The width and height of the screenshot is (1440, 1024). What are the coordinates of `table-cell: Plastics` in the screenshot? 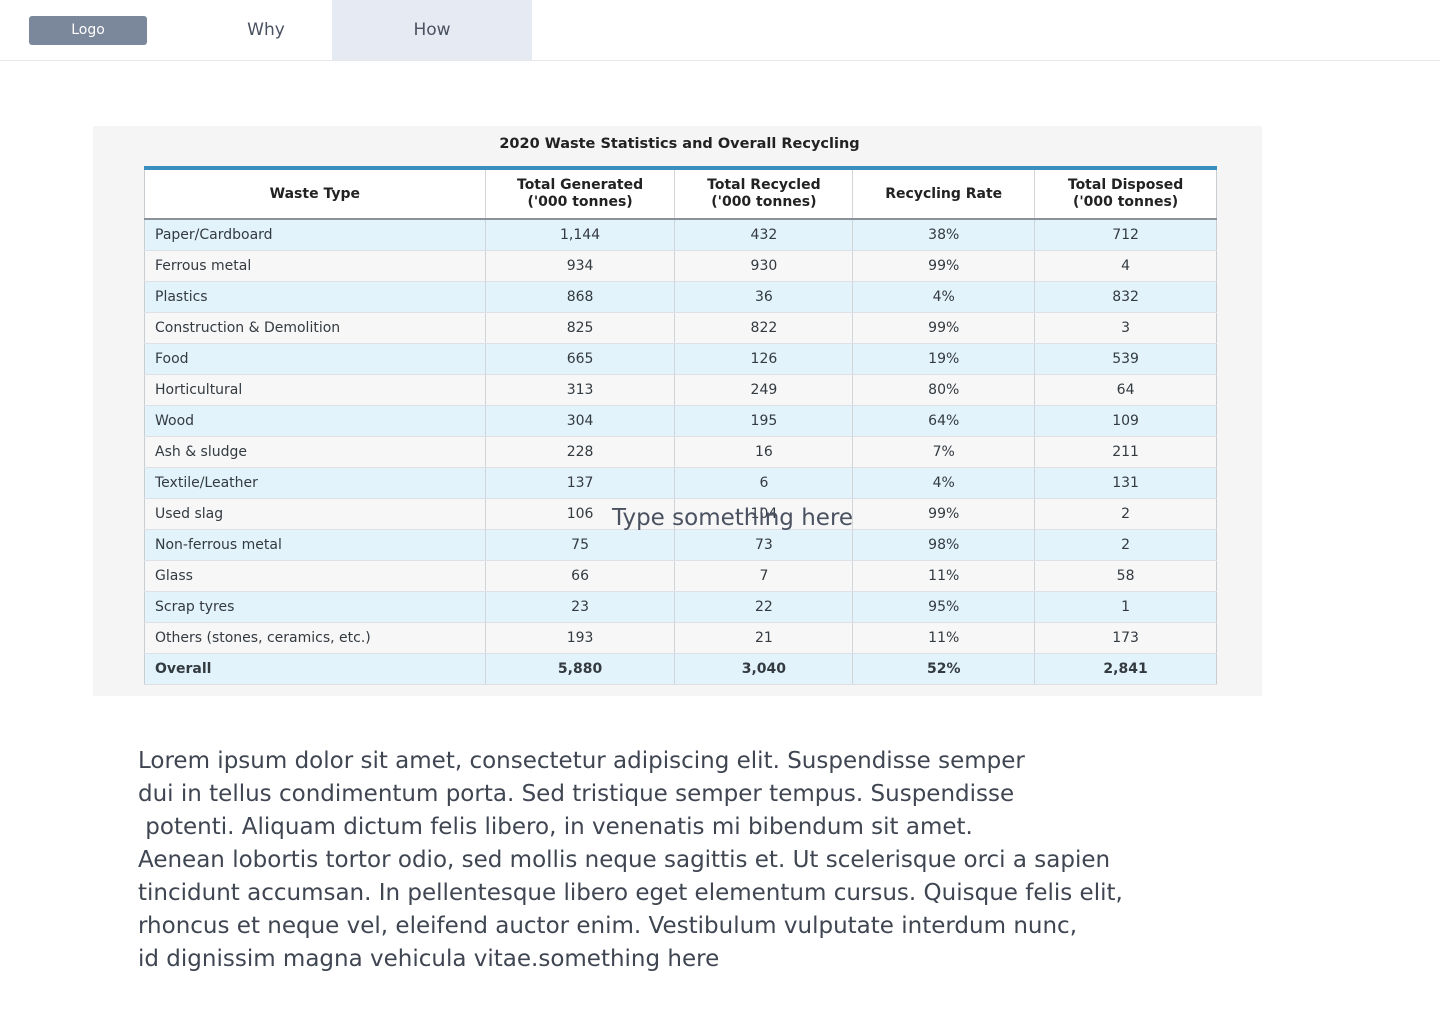 It's located at (315, 297).